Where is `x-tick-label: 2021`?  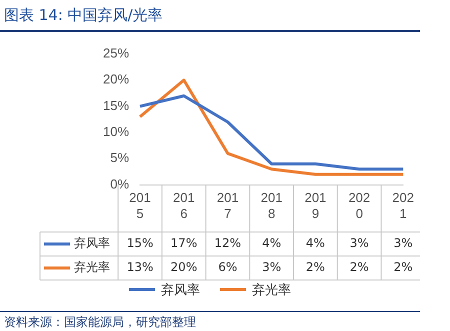
x-tick-label: 2021 is located at coordinates (403, 205).